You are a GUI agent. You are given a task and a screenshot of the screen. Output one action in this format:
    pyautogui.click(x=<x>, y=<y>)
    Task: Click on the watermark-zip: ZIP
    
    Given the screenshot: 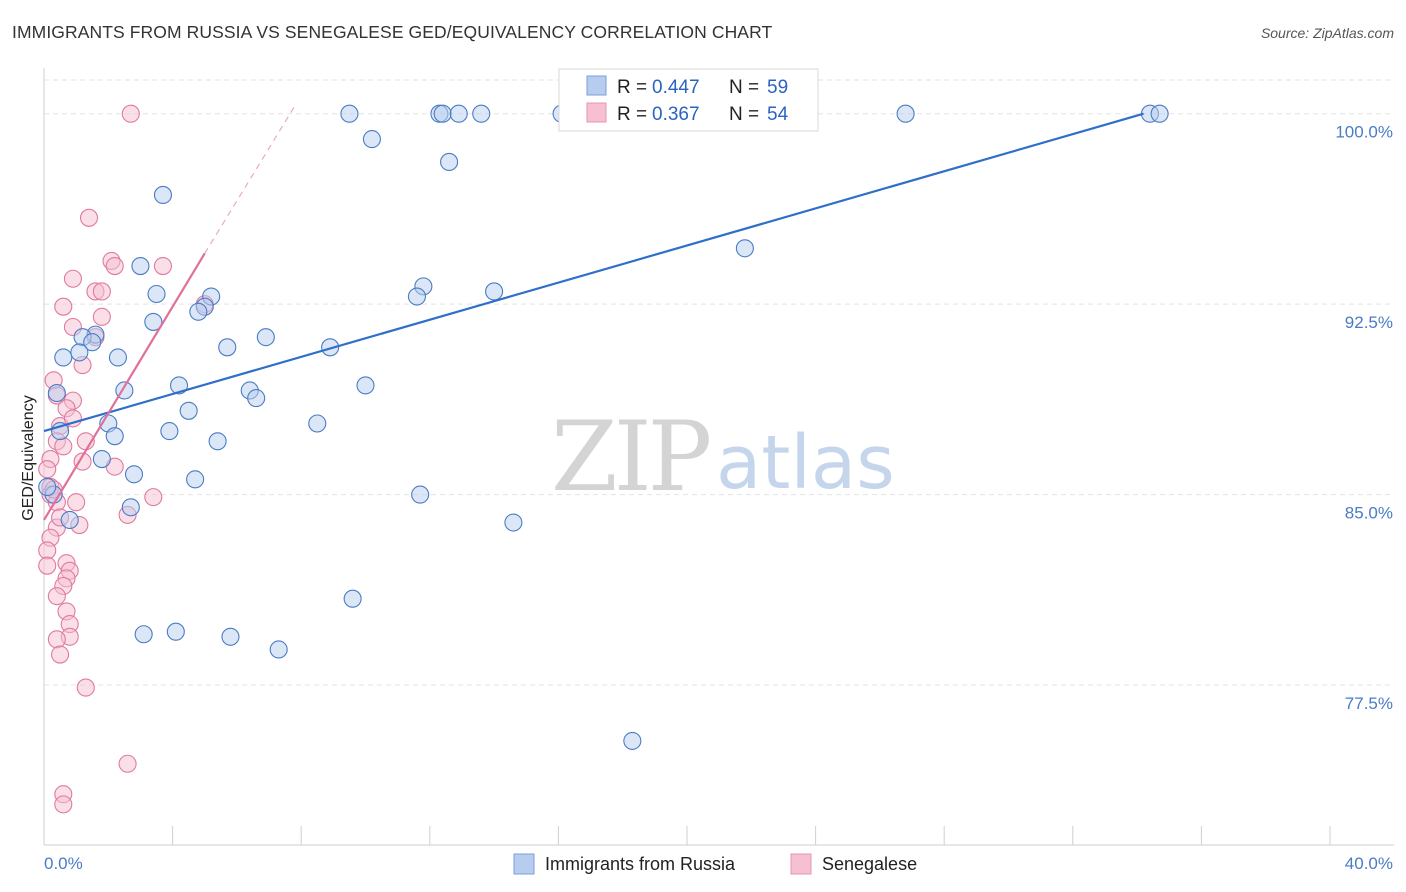 What is the action you would take?
    pyautogui.click(x=630, y=457)
    